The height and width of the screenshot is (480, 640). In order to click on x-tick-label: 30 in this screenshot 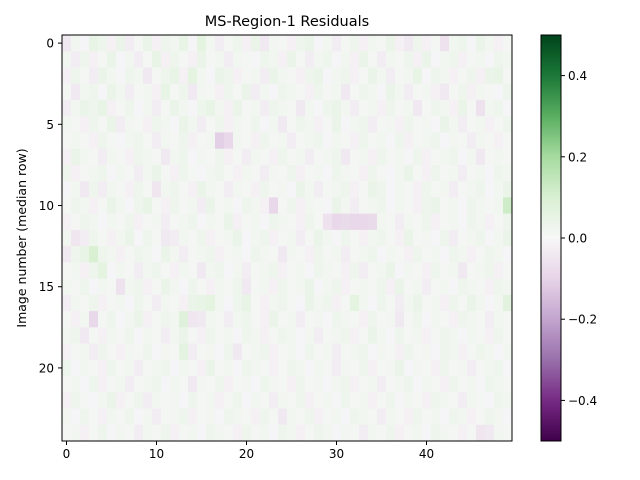, I will do `click(336, 454)`.